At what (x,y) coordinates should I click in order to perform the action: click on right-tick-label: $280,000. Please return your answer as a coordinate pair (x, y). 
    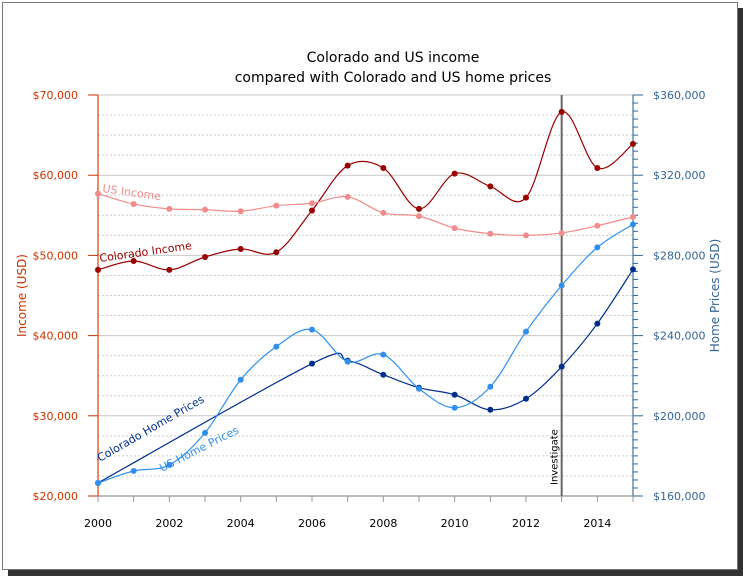
    Looking at the image, I should click on (679, 255).